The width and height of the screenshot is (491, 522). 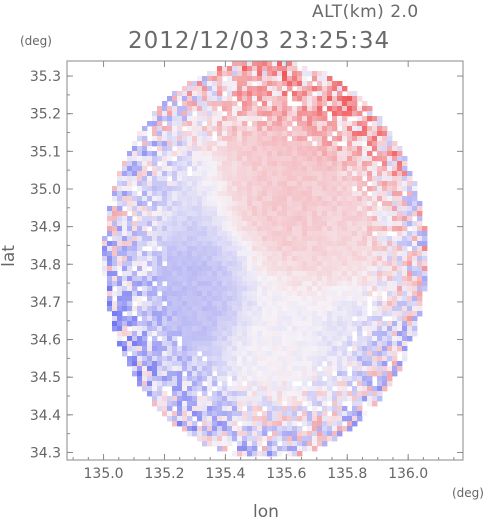 What do you see at coordinates (408, 474) in the screenshot?
I see `x-tick-label: 136.0` at bounding box center [408, 474].